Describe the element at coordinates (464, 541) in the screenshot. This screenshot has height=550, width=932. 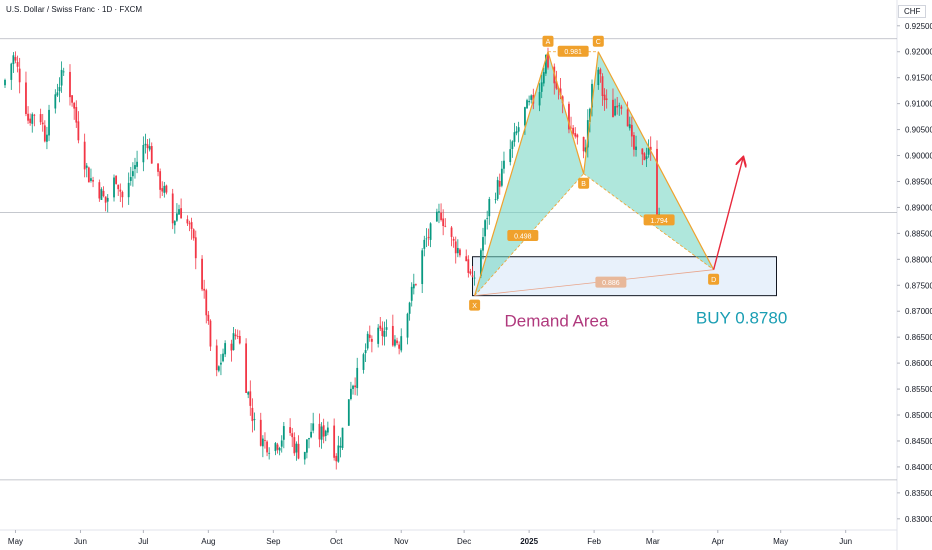
I see `x-tick-label: Dec` at that location.